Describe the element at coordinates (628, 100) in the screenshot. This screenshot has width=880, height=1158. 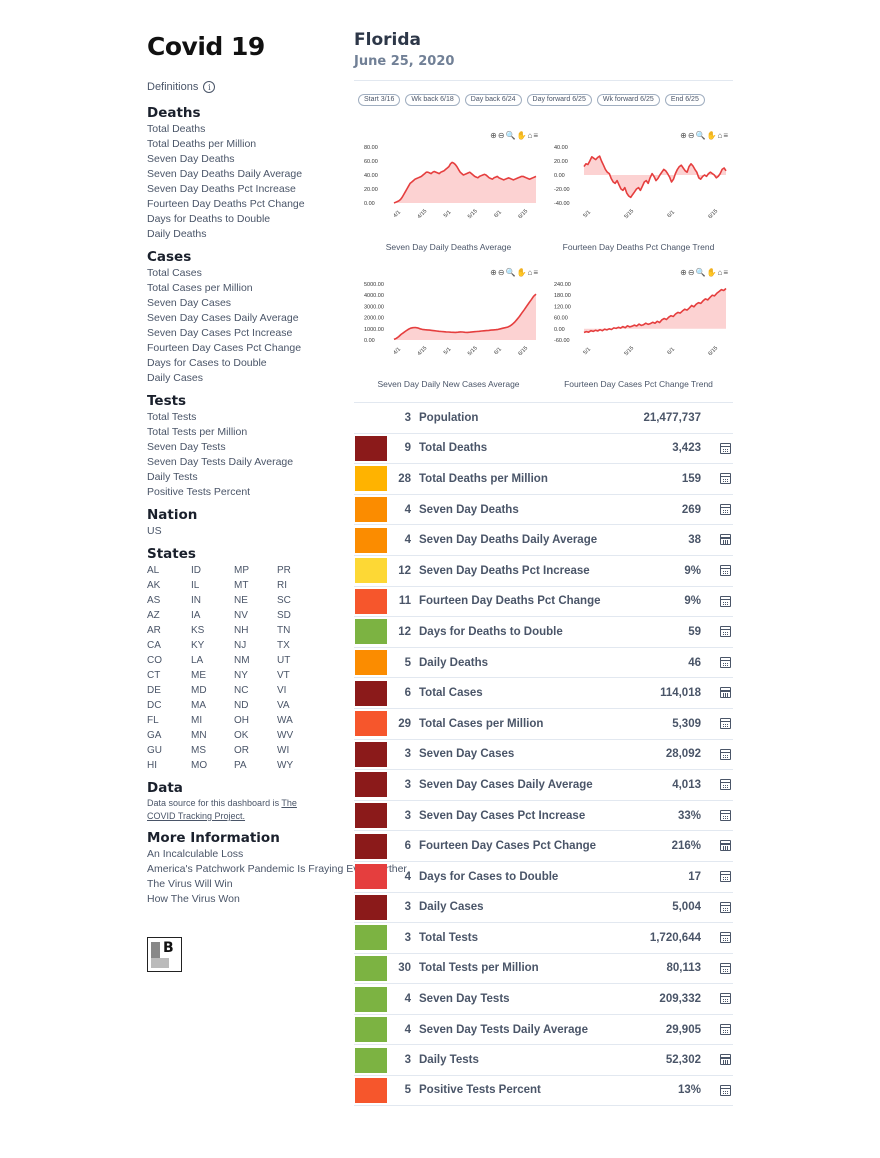
I see `nav-button: Wk forward 6/25` at that location.